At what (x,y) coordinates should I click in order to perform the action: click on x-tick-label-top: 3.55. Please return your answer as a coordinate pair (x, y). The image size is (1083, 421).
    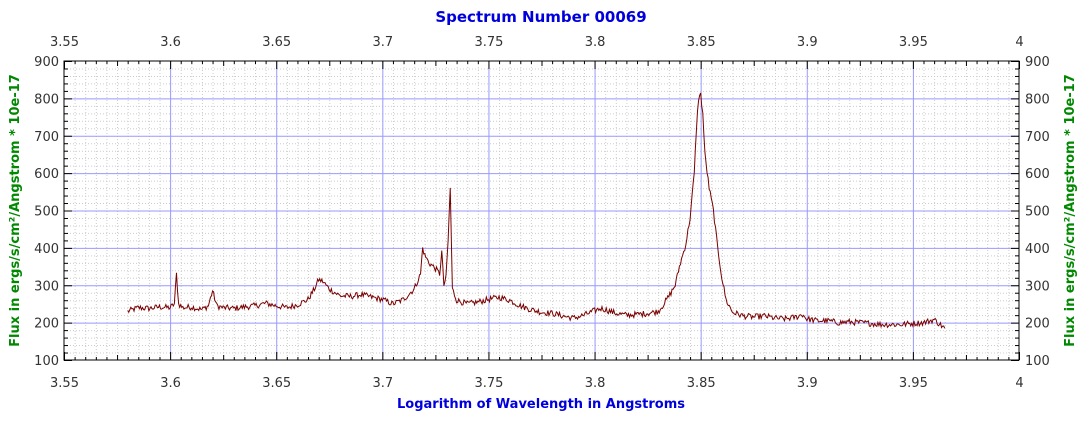
    Looking at the image, I should click on (64, 42).